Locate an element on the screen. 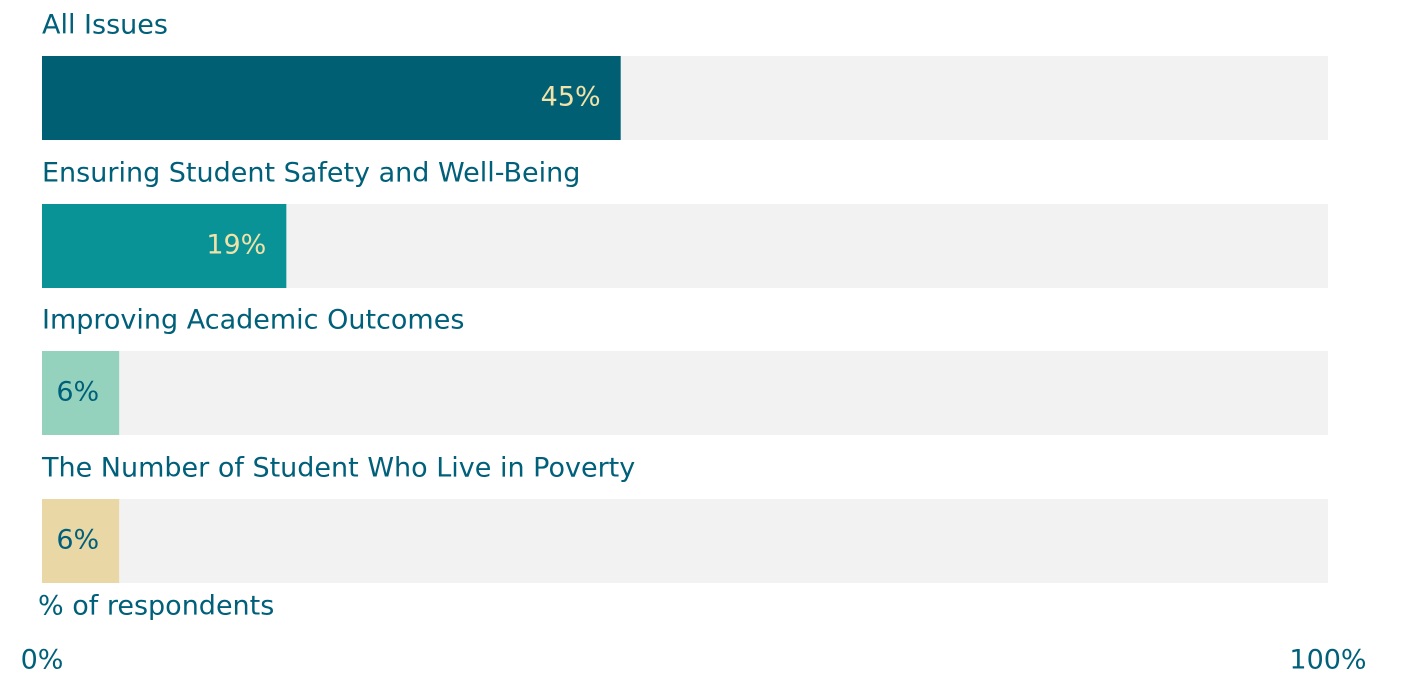  x-tick-label: 0% is located at coordinates (42, 660).